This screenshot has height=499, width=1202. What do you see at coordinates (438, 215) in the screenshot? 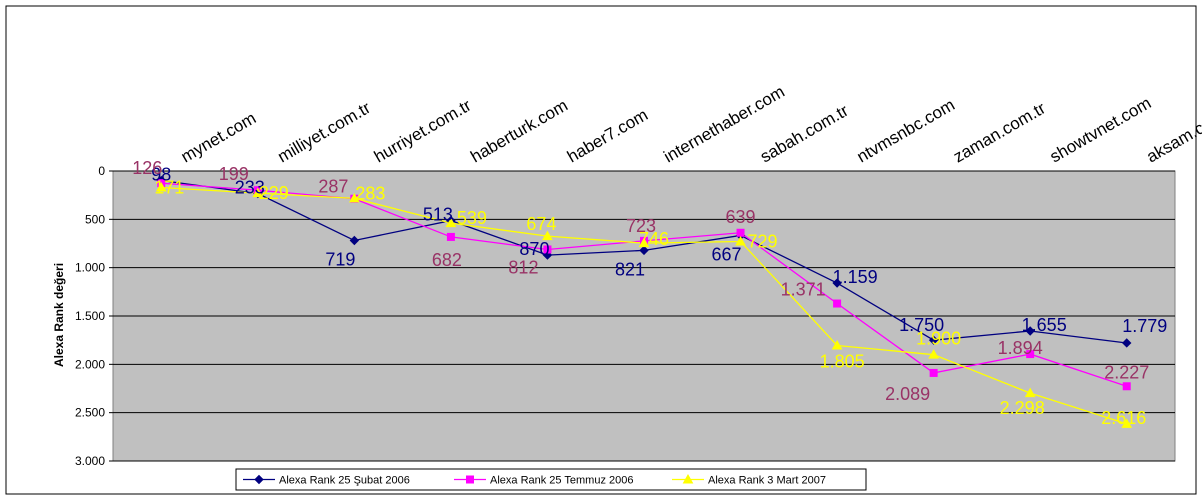
I see `data-label: 513` at bounding box center [438, 215].